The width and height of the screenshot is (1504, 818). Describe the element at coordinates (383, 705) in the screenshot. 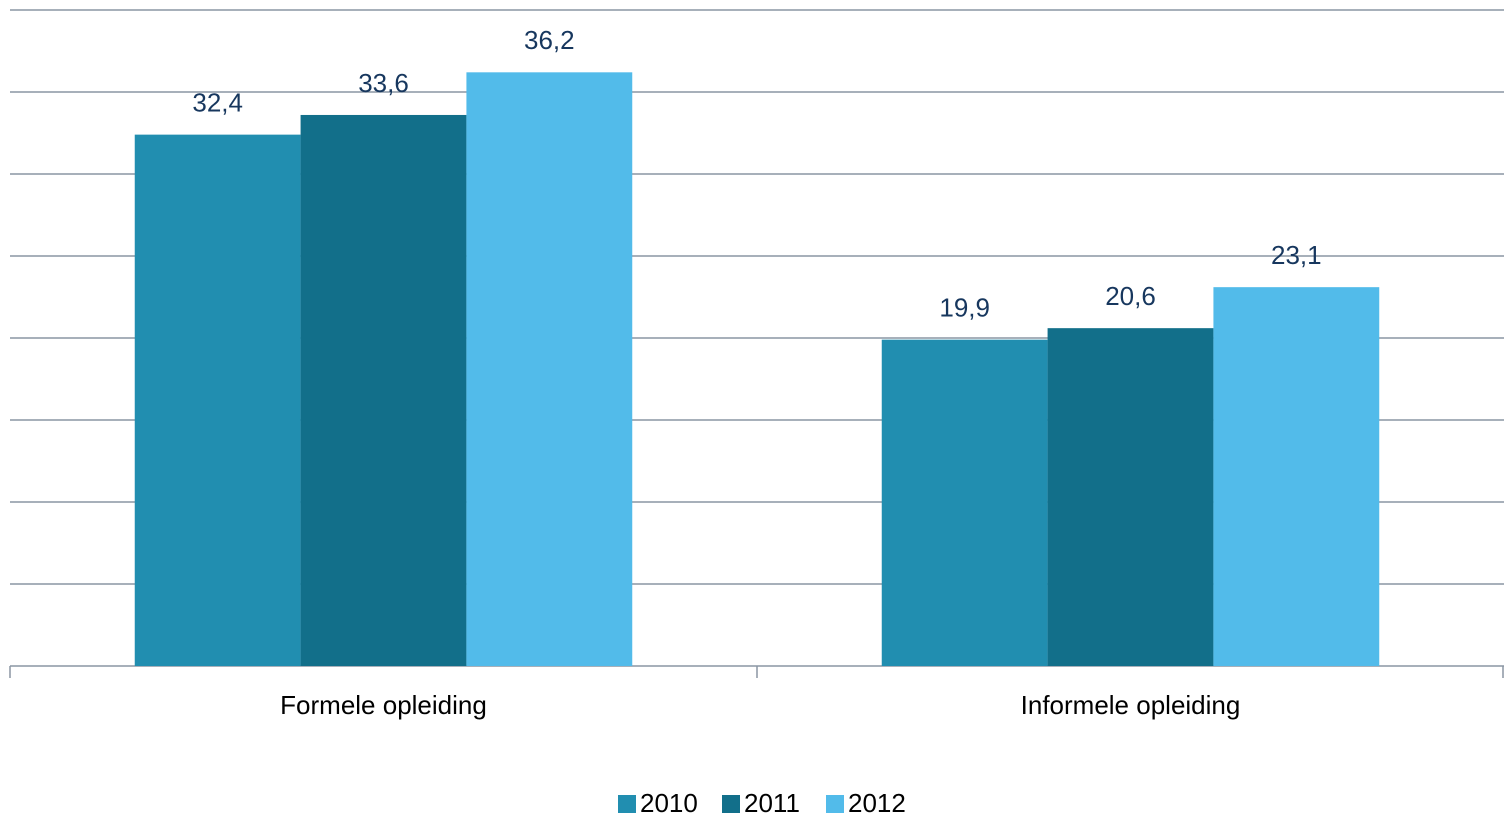

I see `x-tick-label: Formele opleiding` at that location.